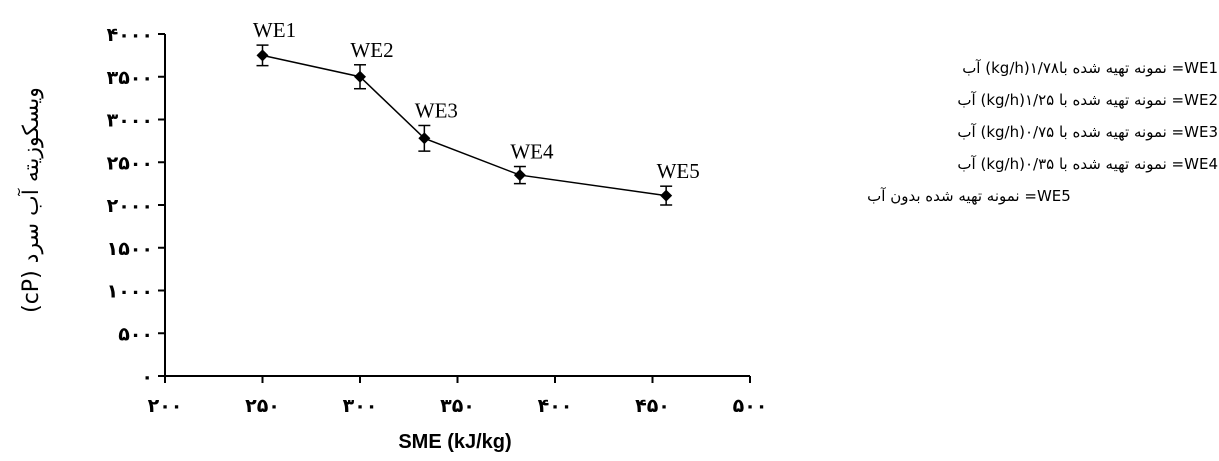  What do you see at coordinates (130, 292) in the screenshot?
I see `y-tick-label: ۱۰۰۰` at bounding box center [130, 292].